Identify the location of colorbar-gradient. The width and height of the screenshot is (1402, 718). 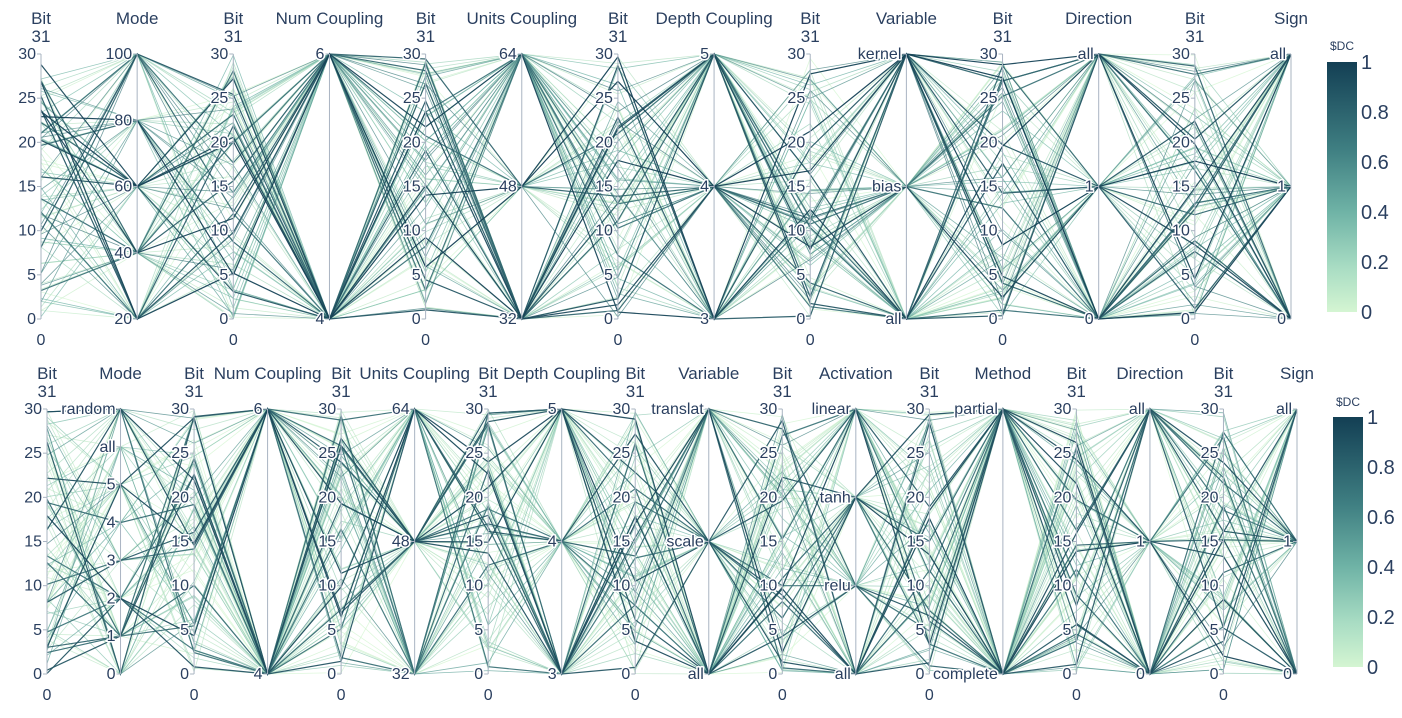
(1348, 542).